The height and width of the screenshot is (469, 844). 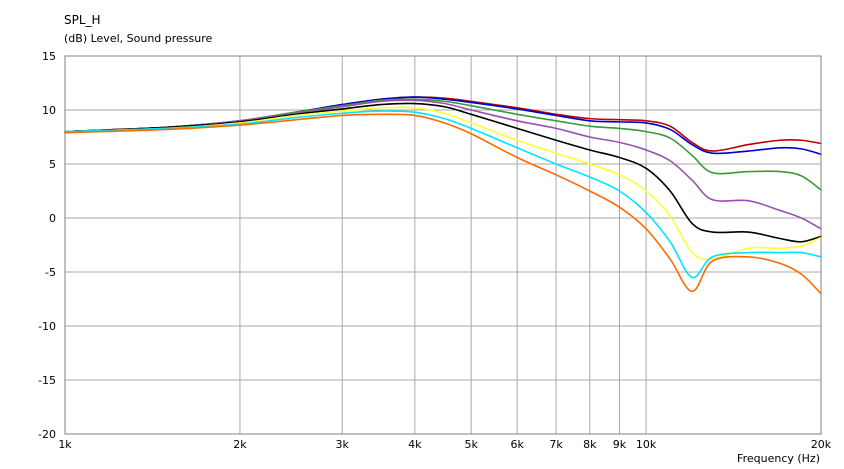 I want to click on x-tick-label: 4k, so click(x=415, y=444).